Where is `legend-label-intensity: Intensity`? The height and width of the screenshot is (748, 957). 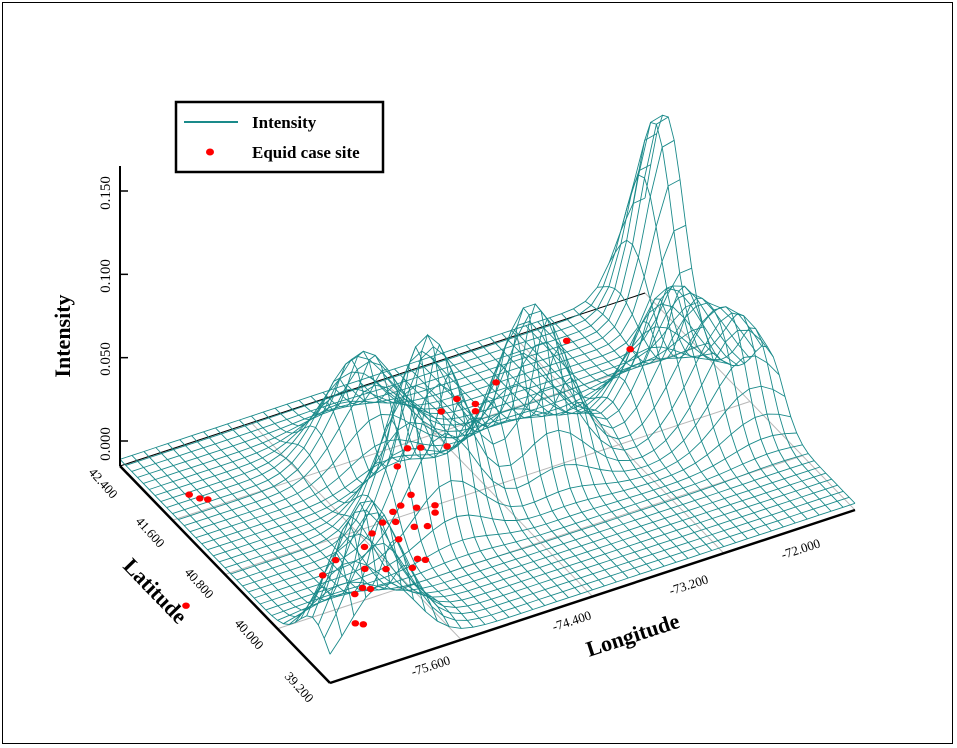 legend-label-intensity: Intensity is located at coordinates (284, 122).